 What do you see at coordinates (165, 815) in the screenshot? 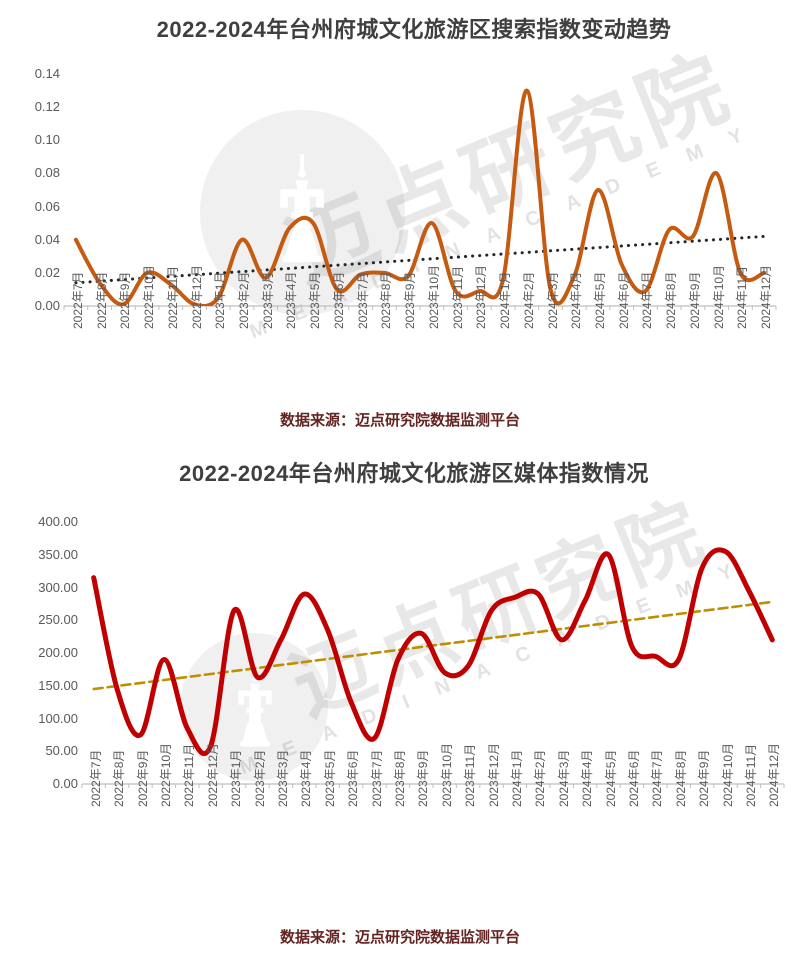
I see `x-axis-label-slot: 2022年10月` at bounding box center [165, 815].